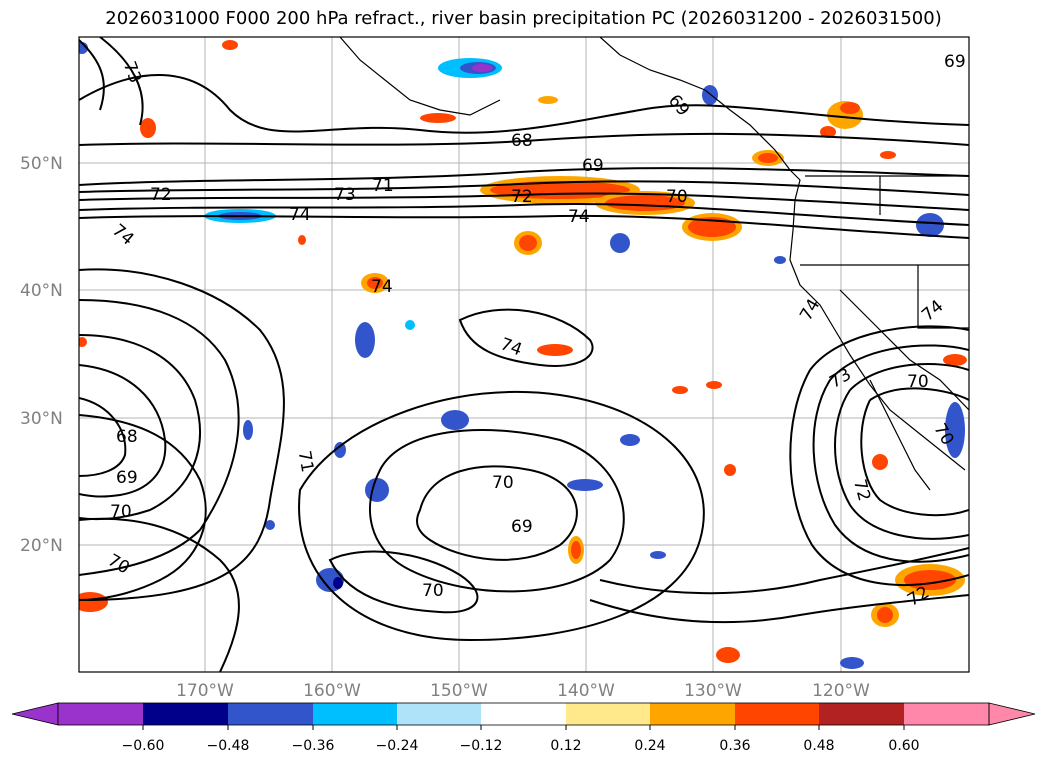 The image size is (1047, 765). What do you see at coordinates (713, 691) in the screenshot?
I see `lon-label: 130°W` at bounding box center [713, 691].